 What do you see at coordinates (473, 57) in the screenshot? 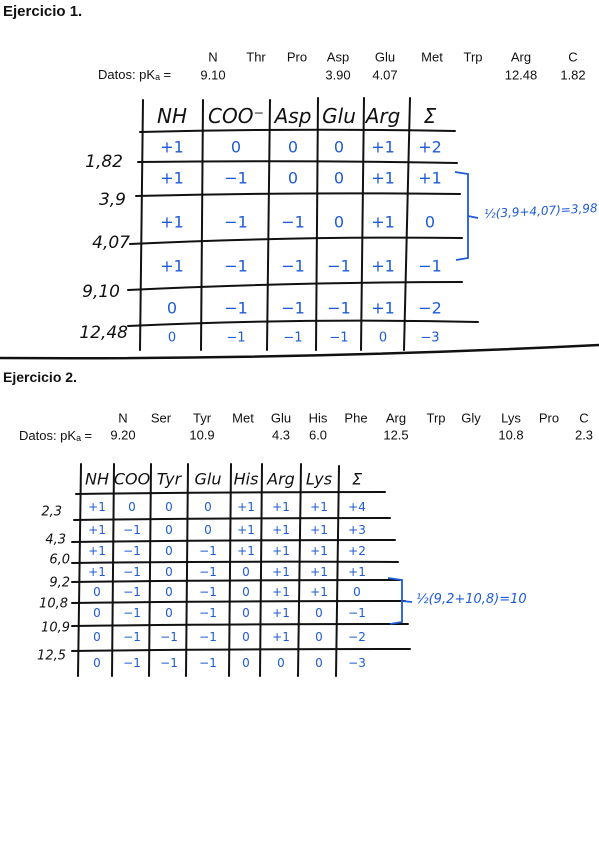
I see `ex1-aa-header: Trp` at bounding box center [473, 57].